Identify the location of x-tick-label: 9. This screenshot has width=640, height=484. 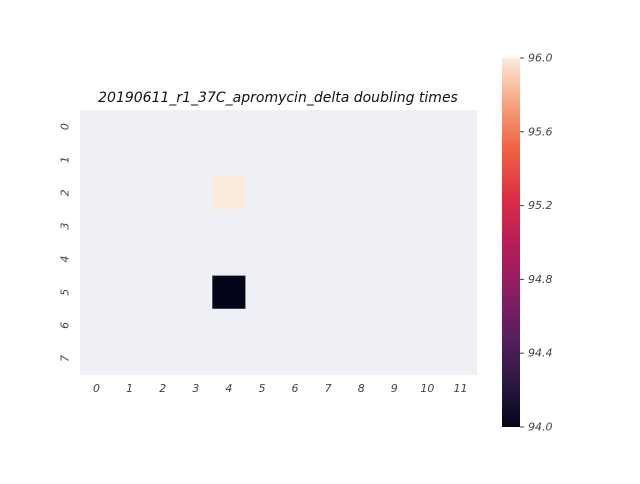
(394, 388).